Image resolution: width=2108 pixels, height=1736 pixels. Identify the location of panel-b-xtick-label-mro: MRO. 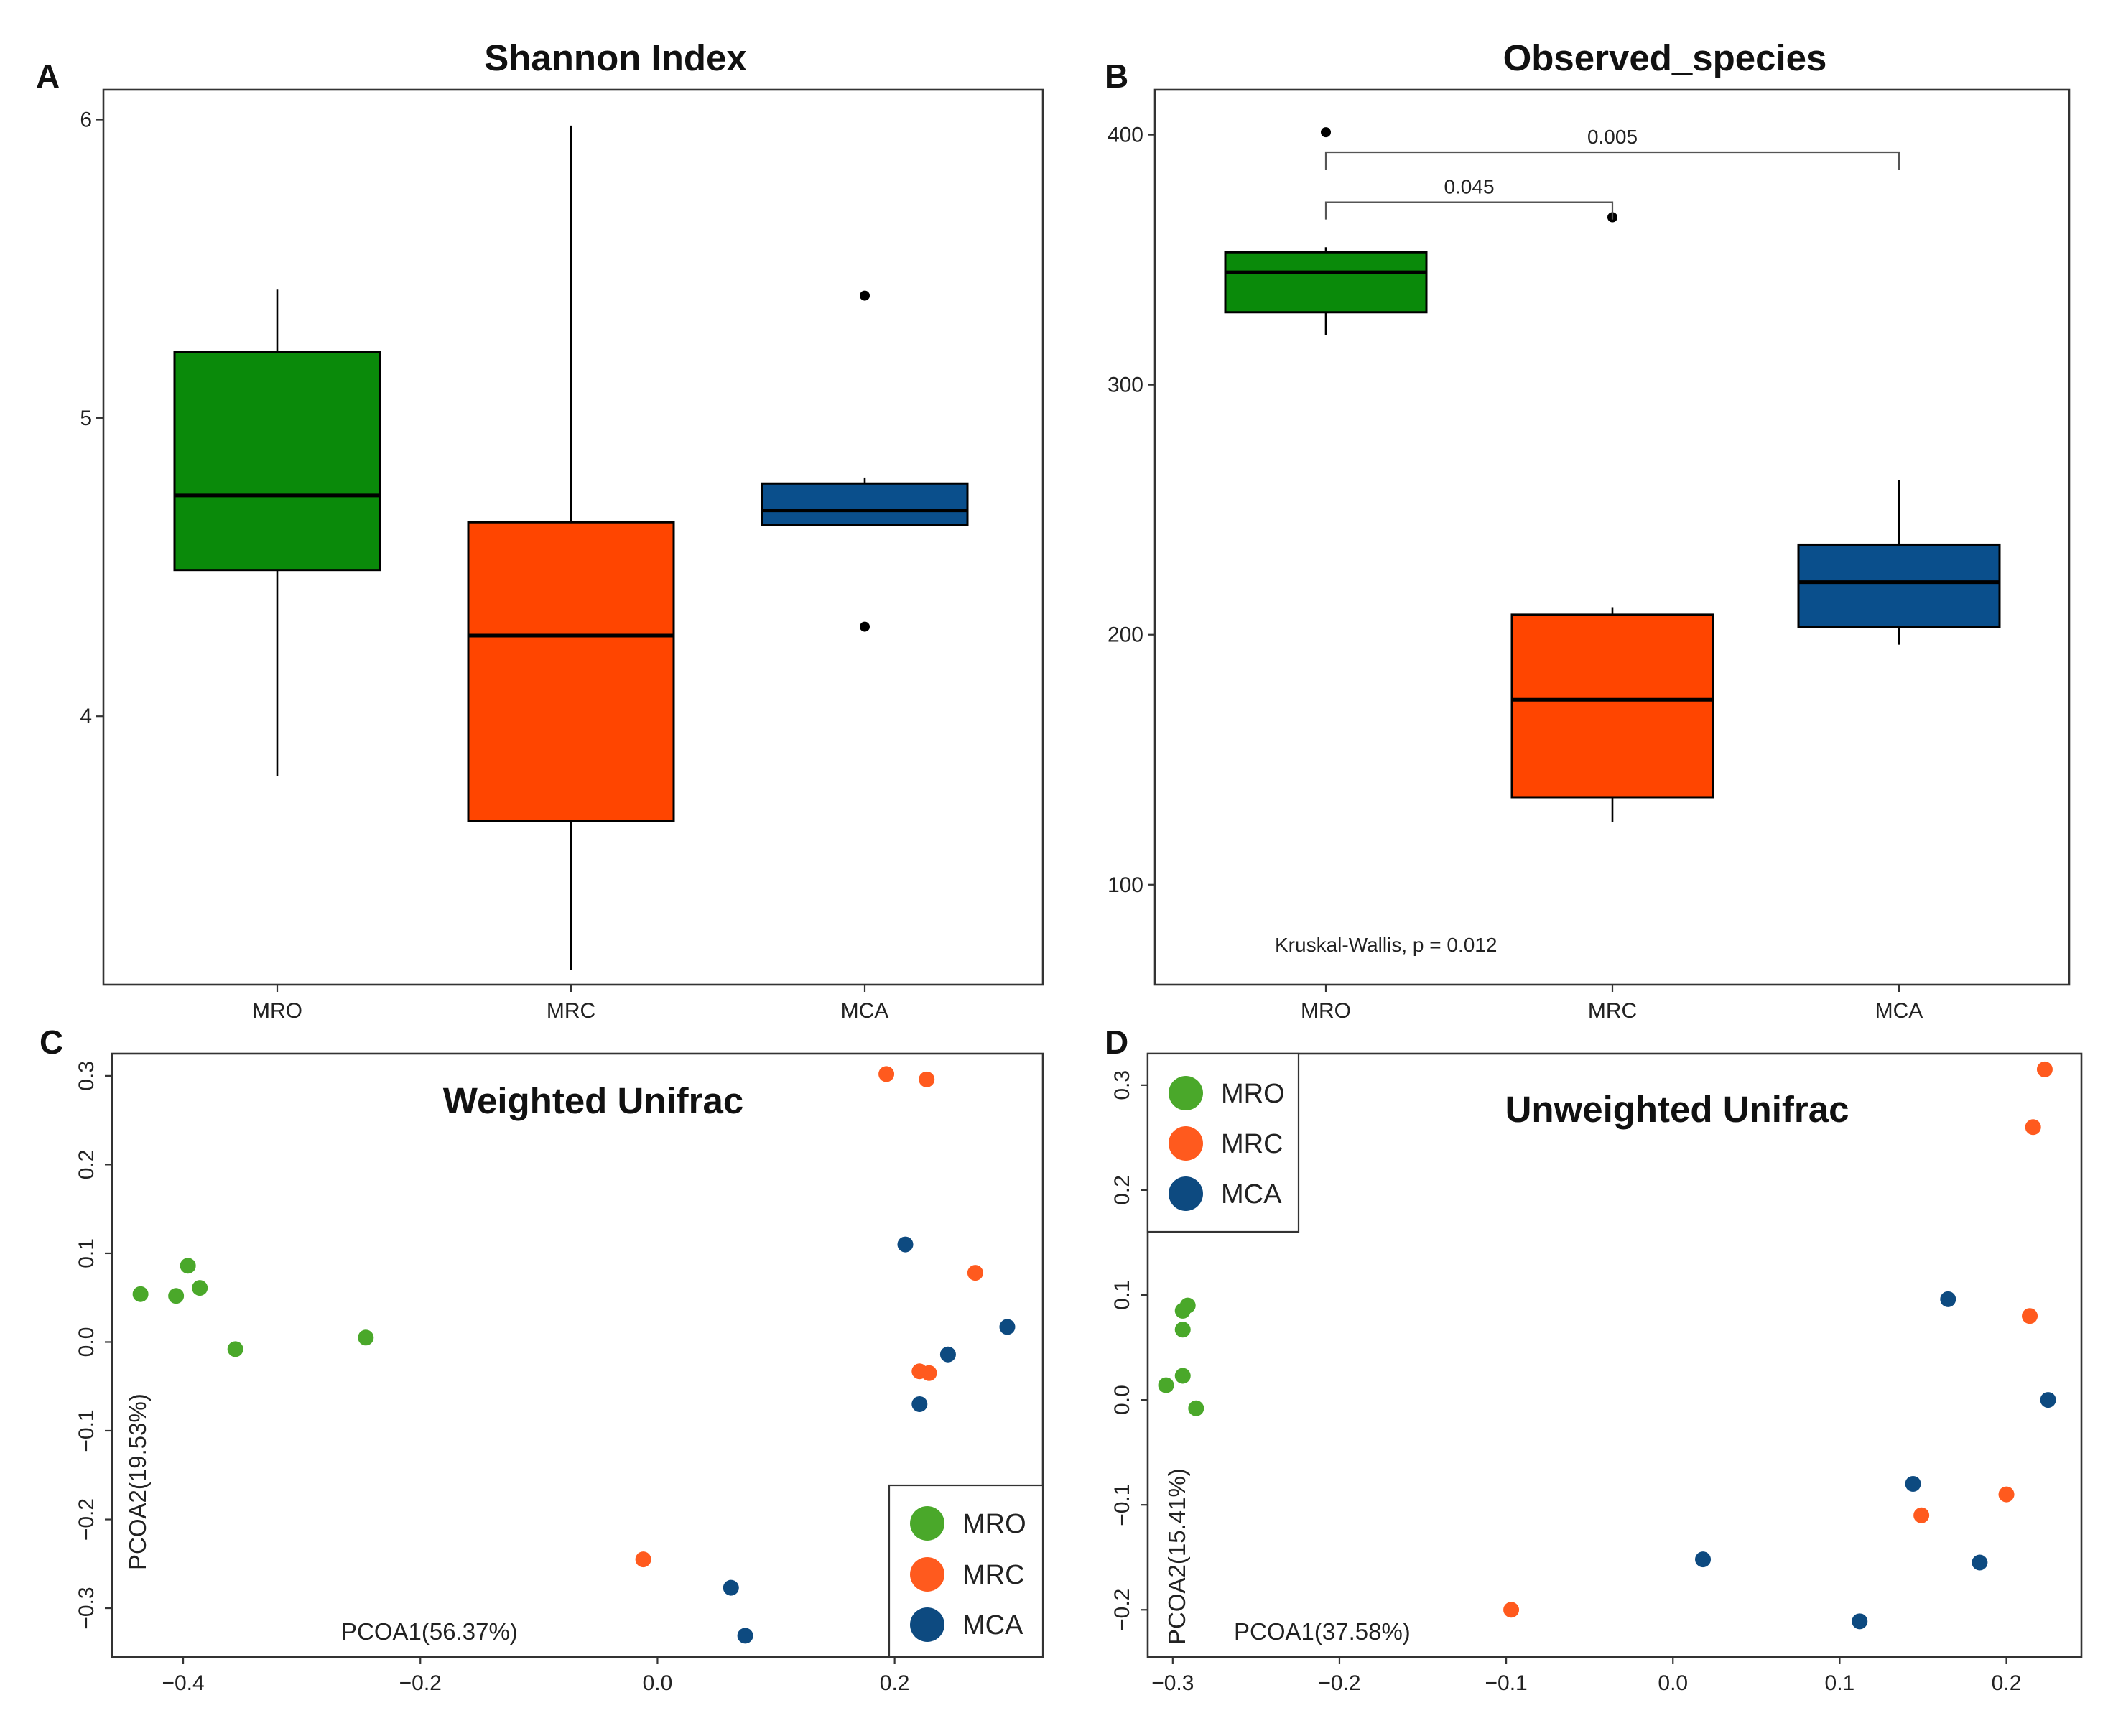
(1326, 1011).